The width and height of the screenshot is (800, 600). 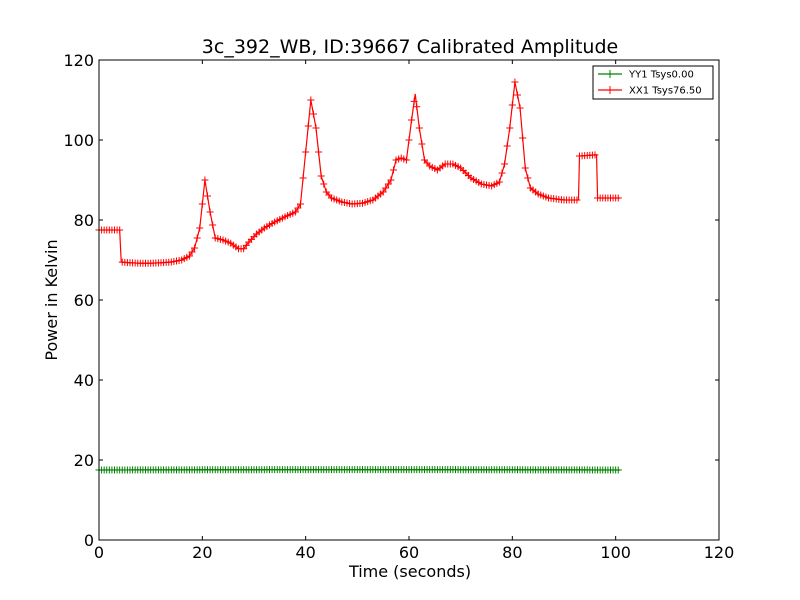 What do you see at coordinates (84, 380) in the screenshot?
I see `y-tick-label: 40` at bounding box center [84, 380].